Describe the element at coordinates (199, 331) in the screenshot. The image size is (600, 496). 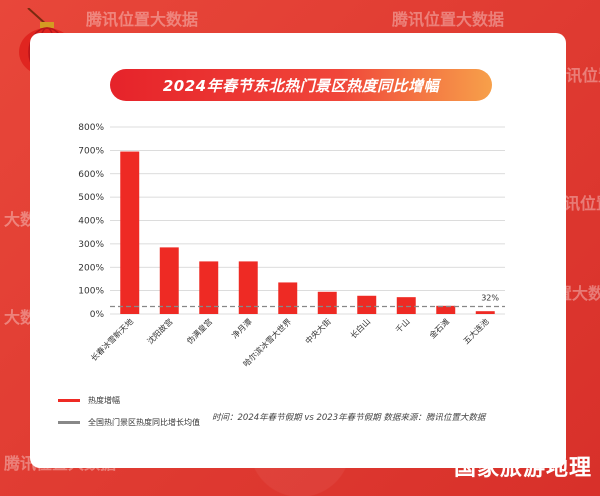
I see `x-tick-label: 伪满皇宫` at that location.